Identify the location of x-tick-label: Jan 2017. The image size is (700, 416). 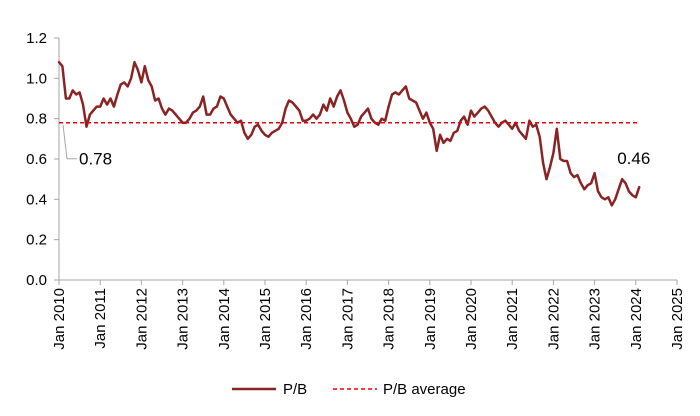
(347, 319).